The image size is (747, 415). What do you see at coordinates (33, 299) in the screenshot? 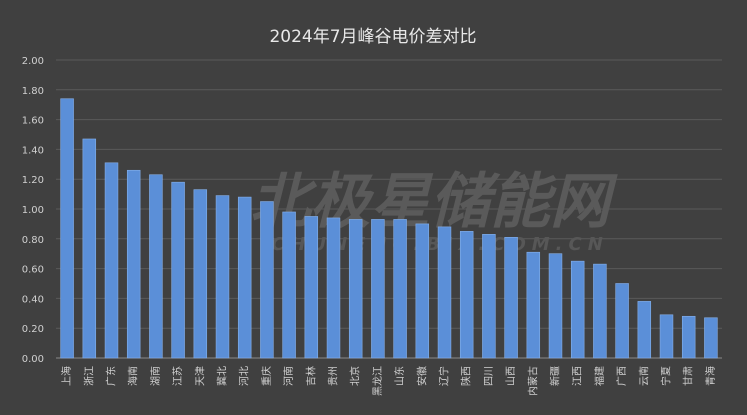
I see `y-tick-label: 0.40` at bounding box center [33, 299].